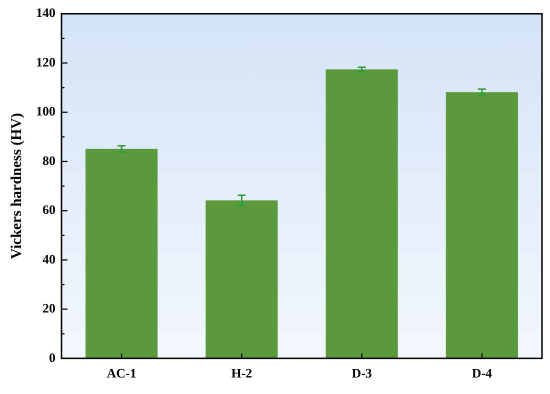  I want to click on x-tick-label: H-2, so click(241, 373).